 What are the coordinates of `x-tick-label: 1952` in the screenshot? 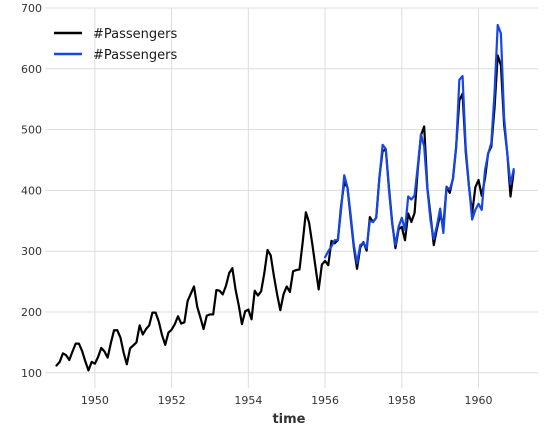 It's located at (172, 400).